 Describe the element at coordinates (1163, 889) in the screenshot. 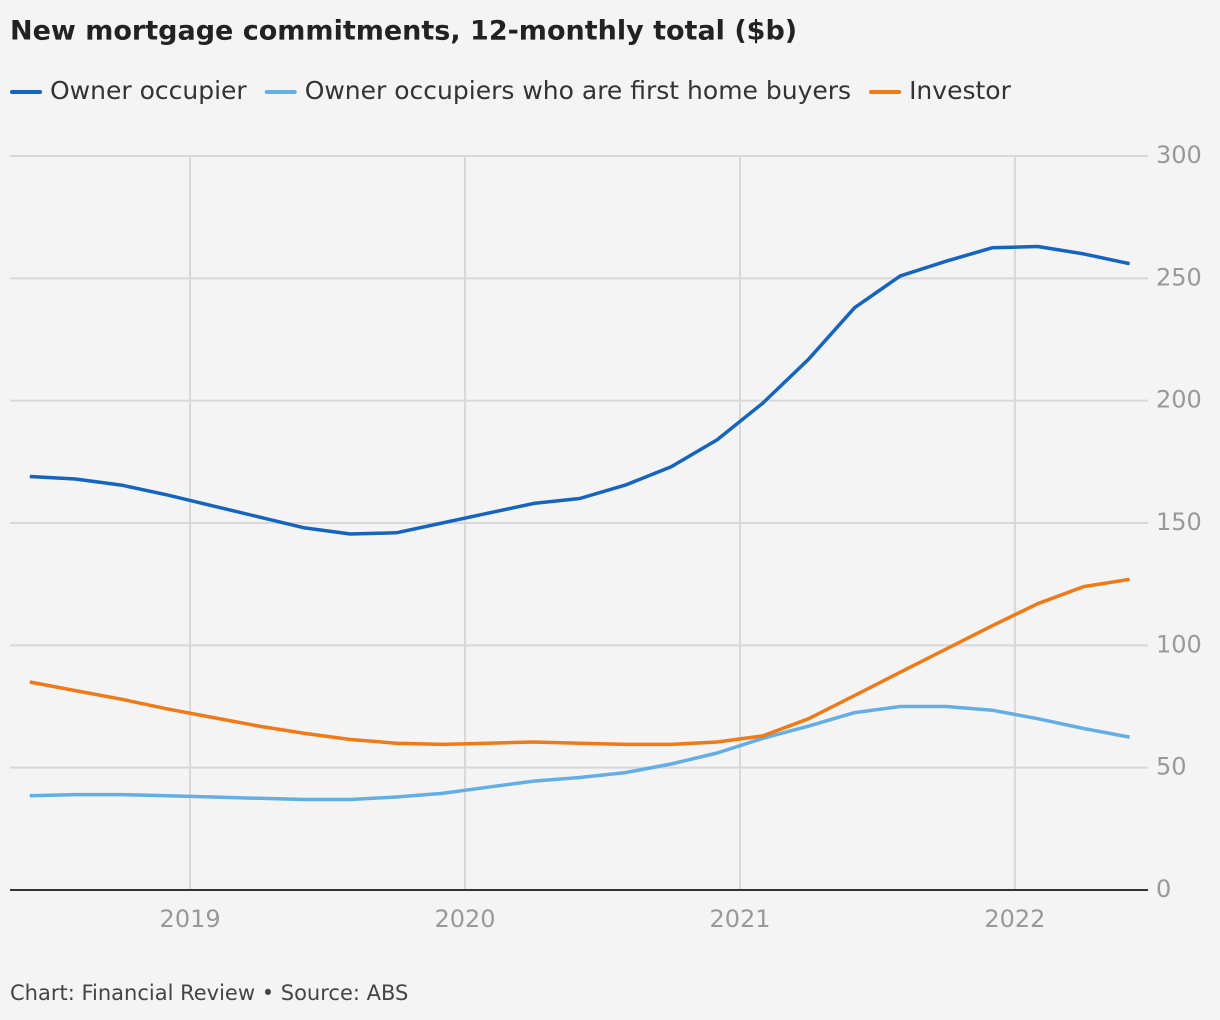

I see `y-tick-label: 0` at that location.